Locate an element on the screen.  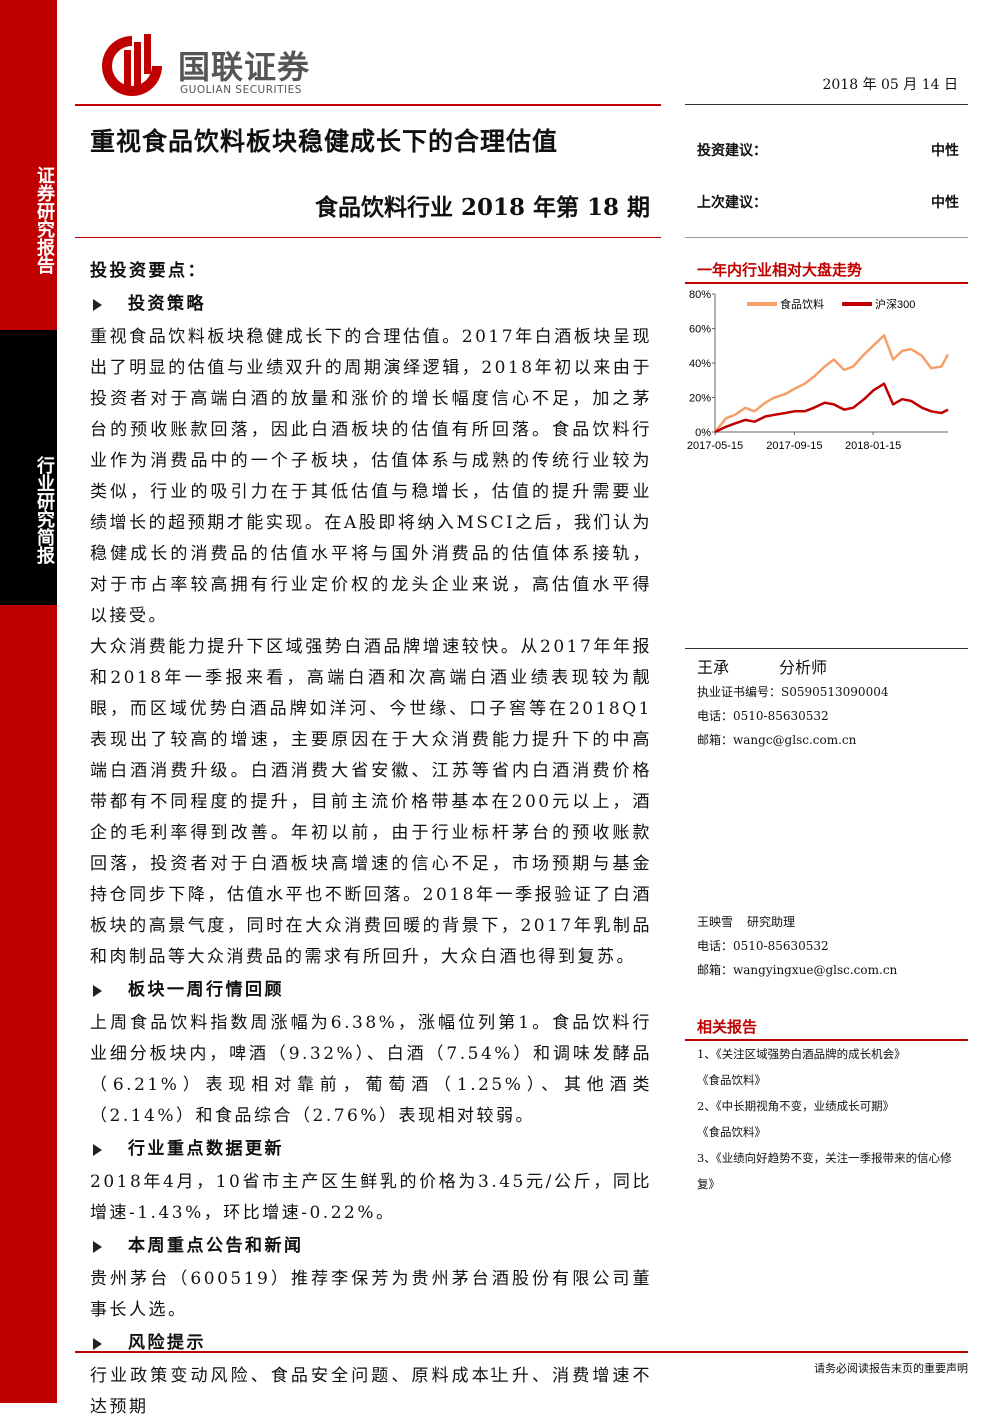
chart-title: 一年内行业相对大盘走势 is located at coordinates (780, 270).